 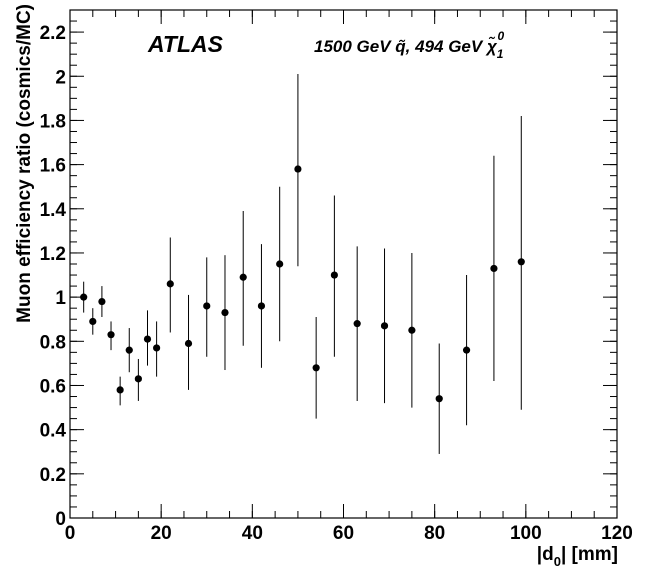 I want to click on y-tick-label: 0, so click(x=60, y=519).